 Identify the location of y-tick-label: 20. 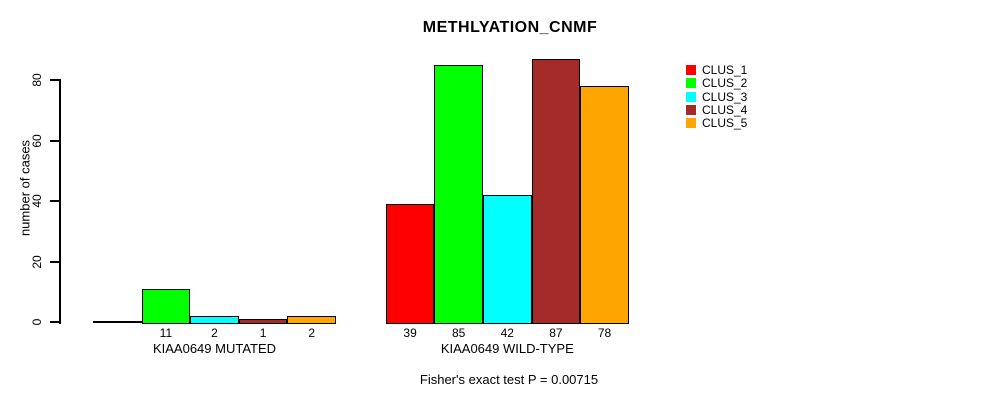
(37, 261).